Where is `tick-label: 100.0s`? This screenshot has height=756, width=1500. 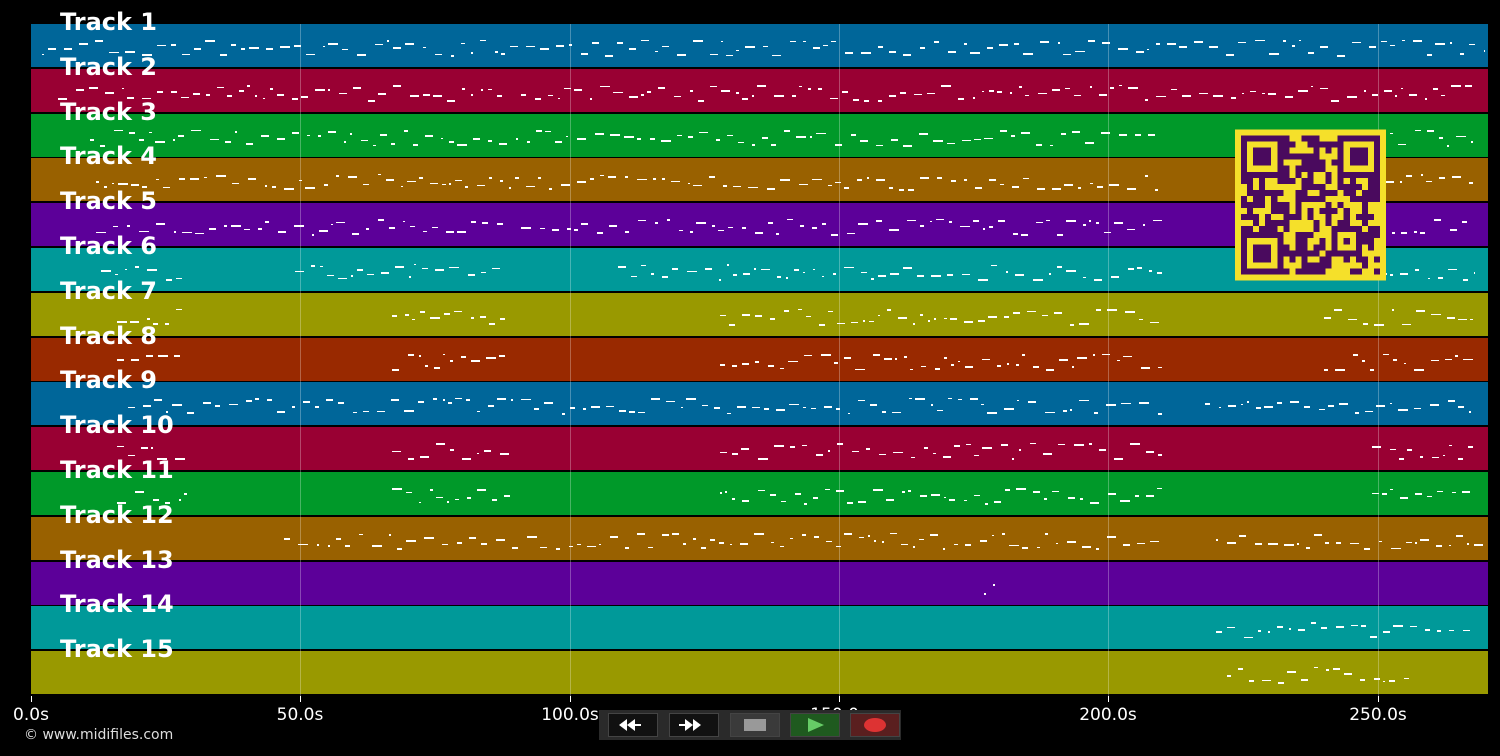 tick-label: 100.0s is located at coordinates (570, 715).